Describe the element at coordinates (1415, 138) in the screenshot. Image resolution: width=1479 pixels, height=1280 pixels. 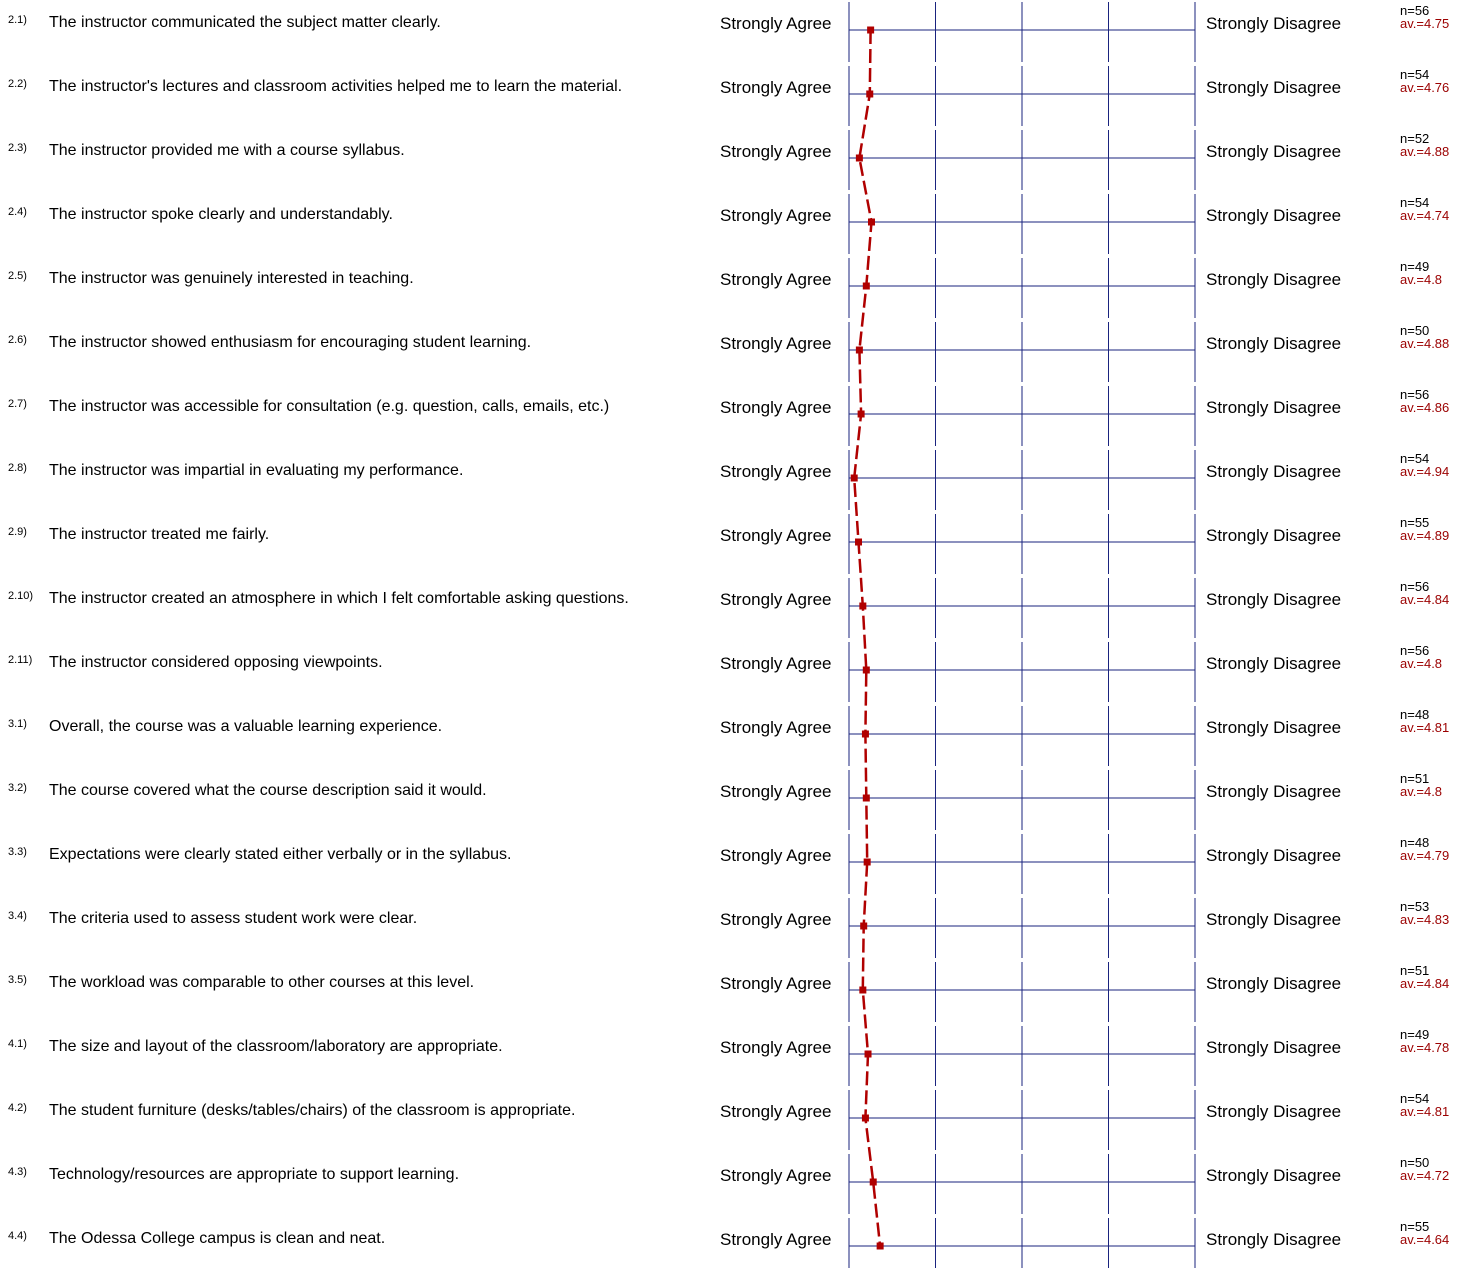
I see `response-count: n=52` at that location.